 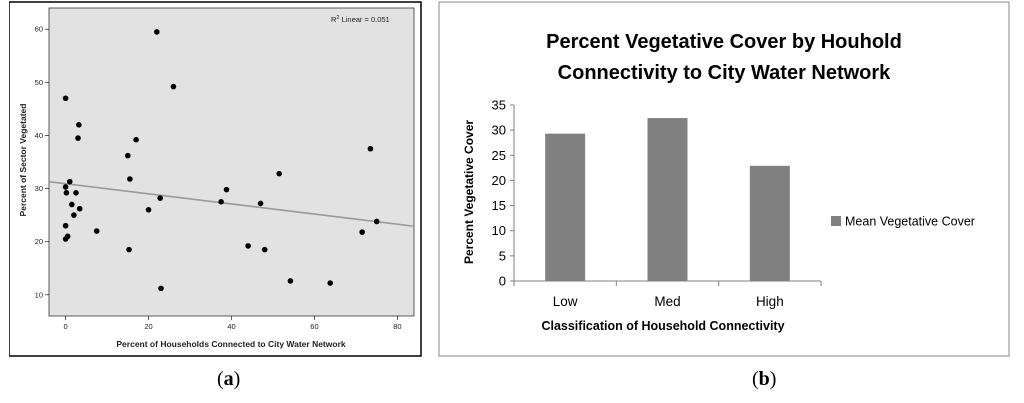 I want to click on legend-label: Mean Vegetative Cover, so click(x=910, y=222).